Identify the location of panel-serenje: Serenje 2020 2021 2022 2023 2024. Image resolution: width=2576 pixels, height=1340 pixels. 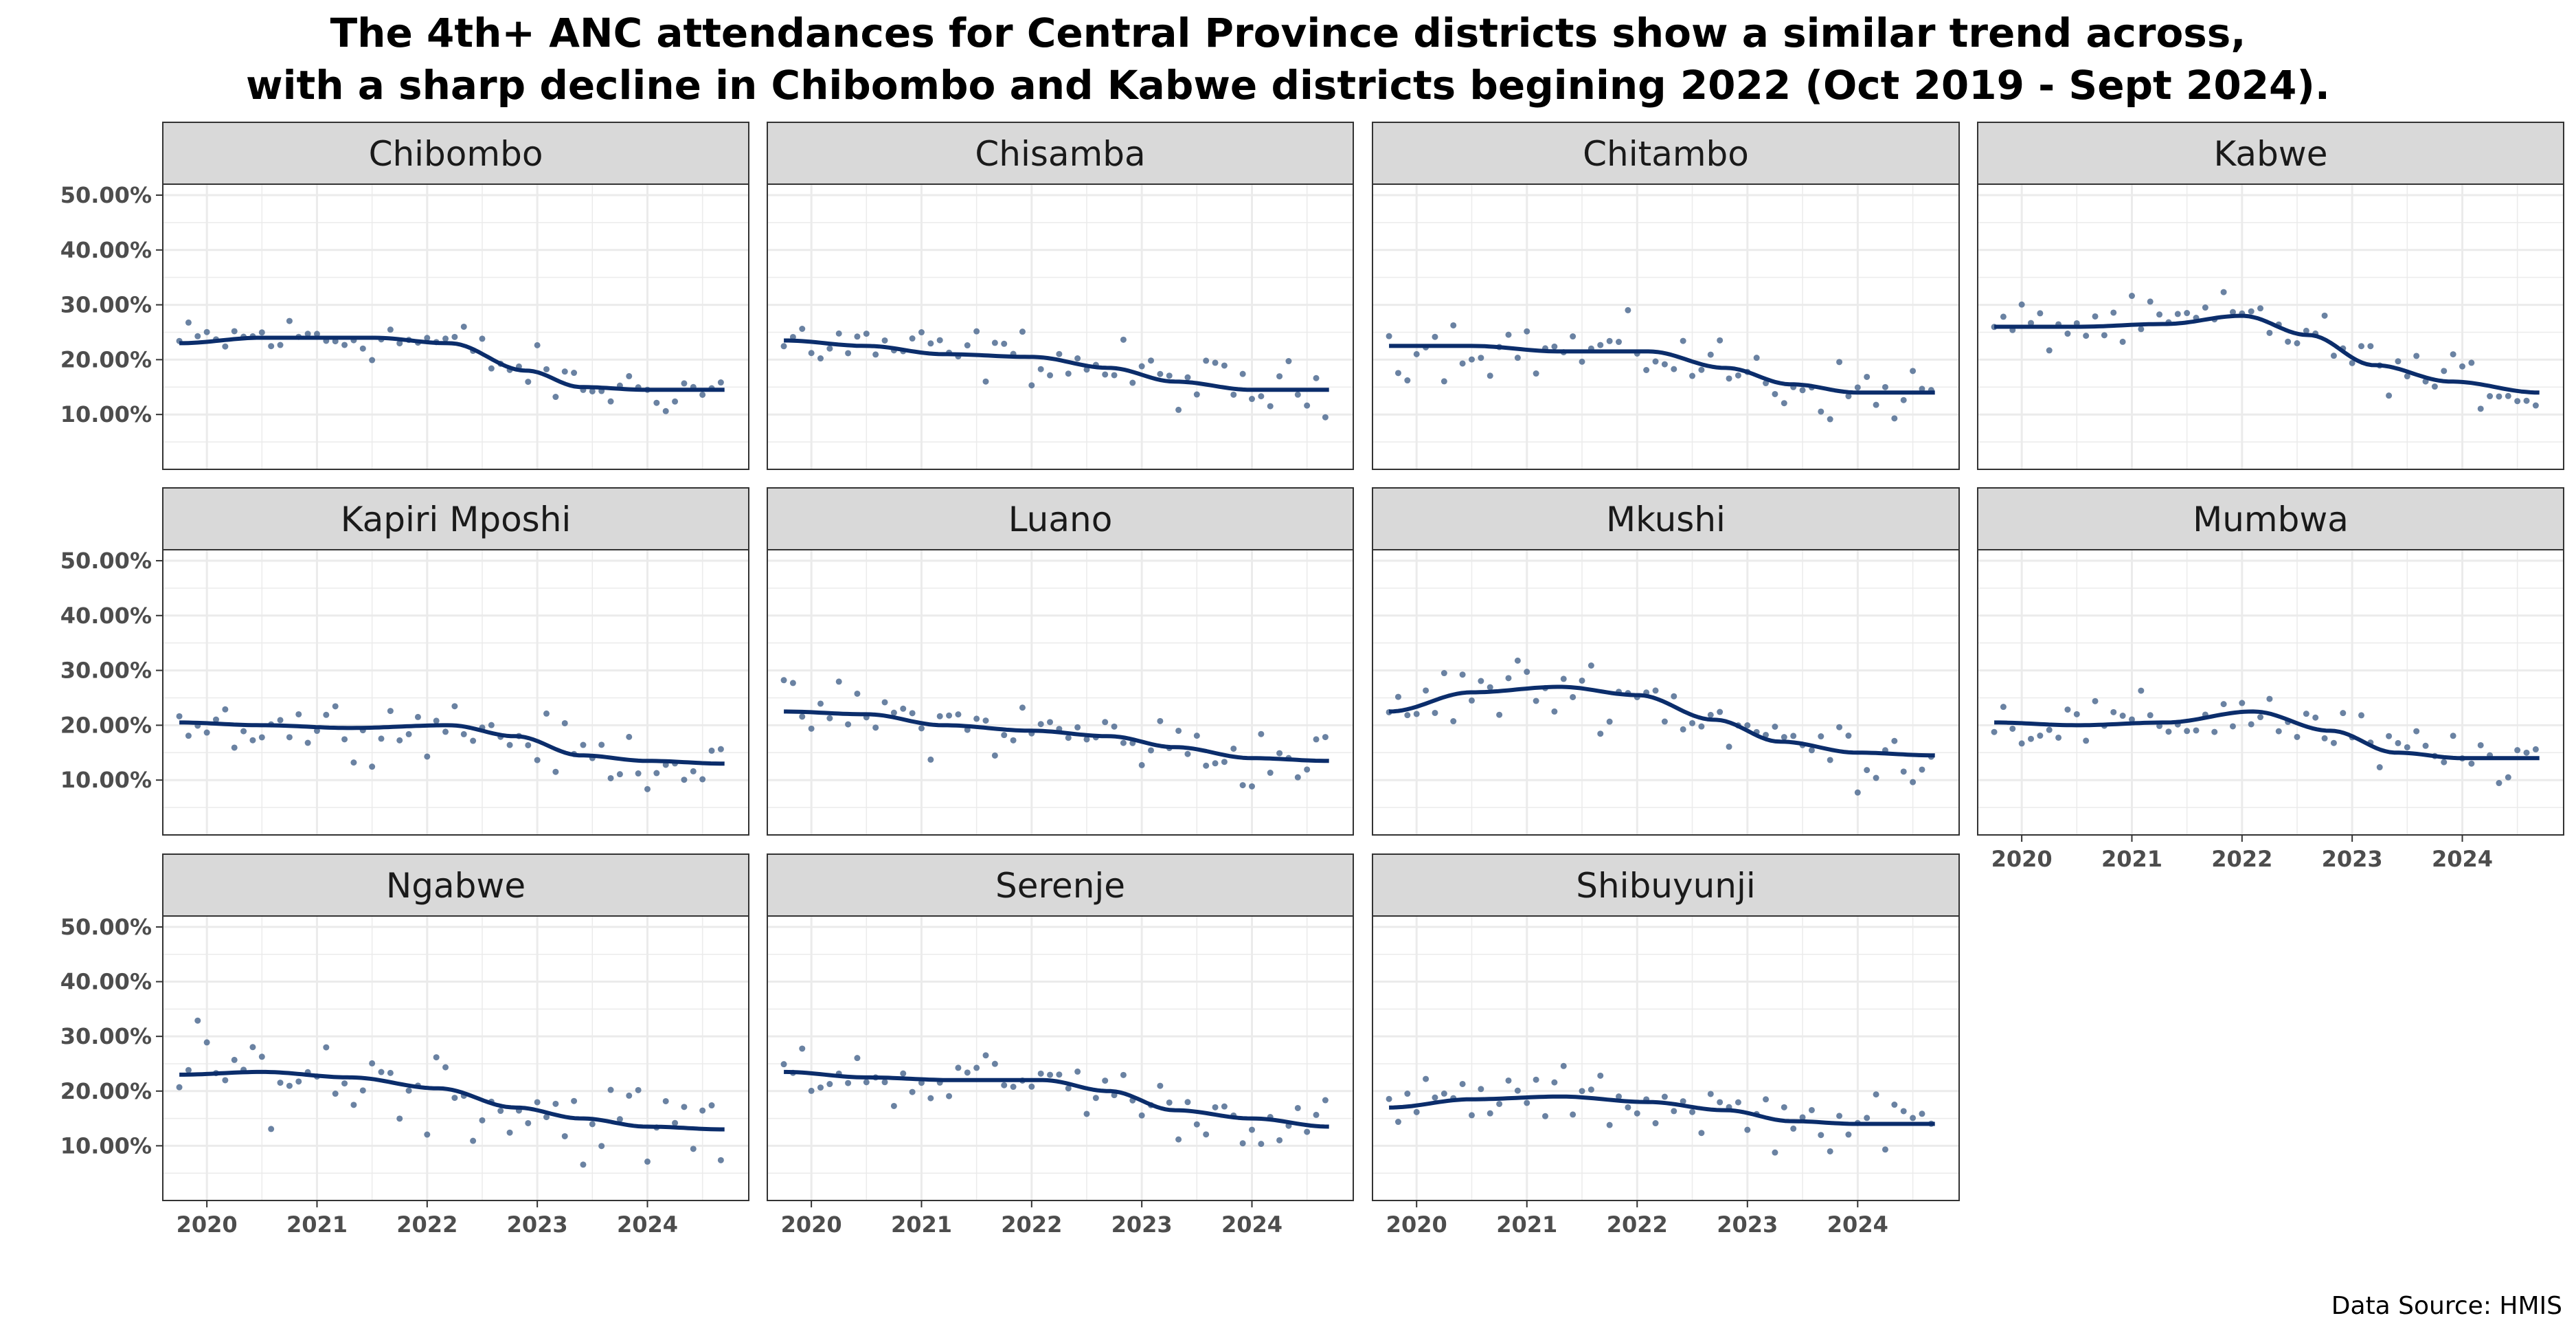
(1060, 1045).